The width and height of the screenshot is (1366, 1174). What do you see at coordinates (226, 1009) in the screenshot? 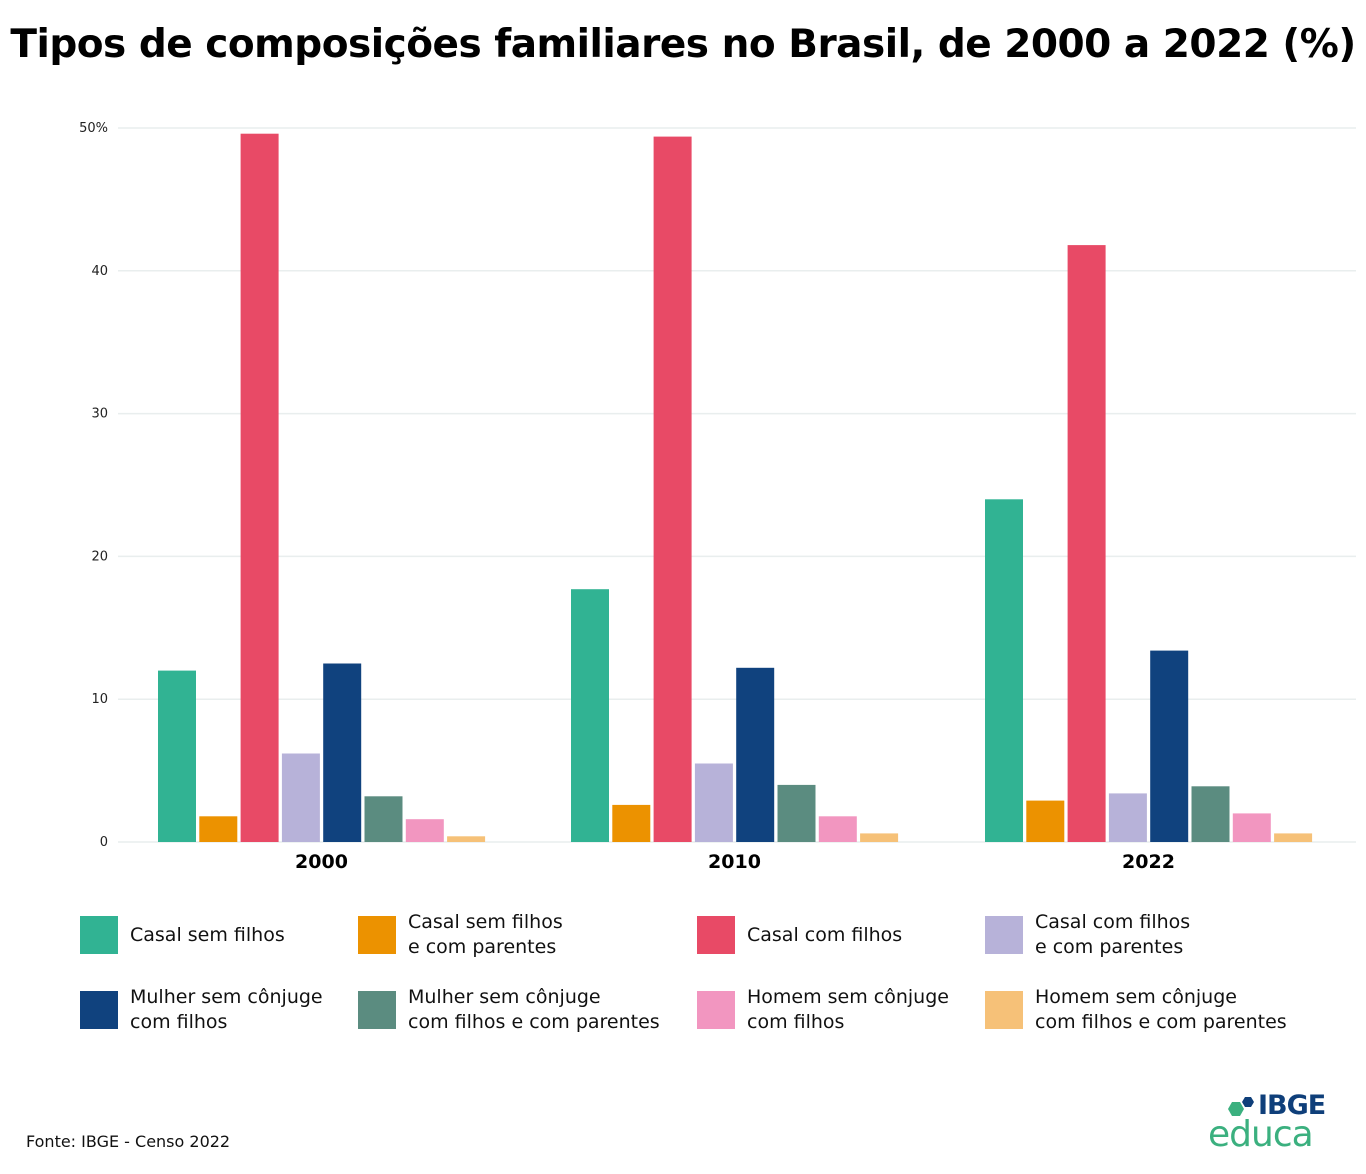
I see `legend-label: Mulher sem cônjuge com filhos` at bounding box center [226, 1009].